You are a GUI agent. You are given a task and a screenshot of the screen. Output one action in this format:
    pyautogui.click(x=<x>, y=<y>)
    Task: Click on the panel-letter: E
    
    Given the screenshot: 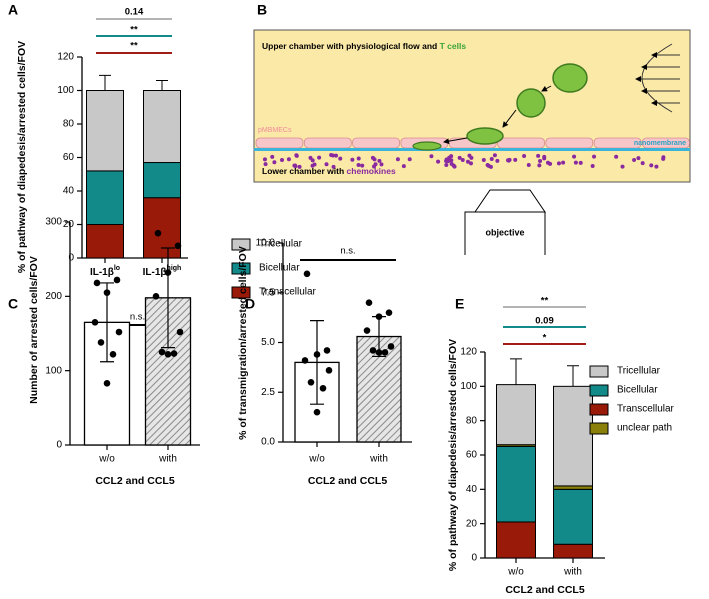 What is the action you would take?
    pyautogui.click(x=459, y=304)
    